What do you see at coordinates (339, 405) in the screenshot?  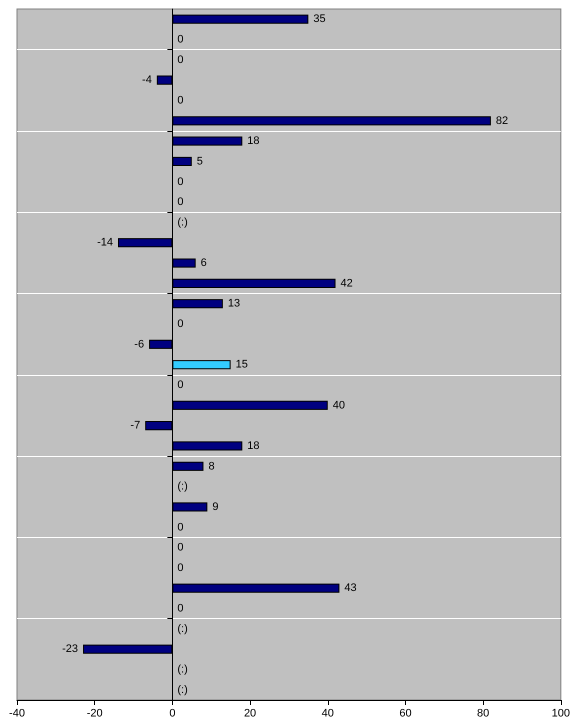 I see `data-label: 40` at bounding box center [339, 405].